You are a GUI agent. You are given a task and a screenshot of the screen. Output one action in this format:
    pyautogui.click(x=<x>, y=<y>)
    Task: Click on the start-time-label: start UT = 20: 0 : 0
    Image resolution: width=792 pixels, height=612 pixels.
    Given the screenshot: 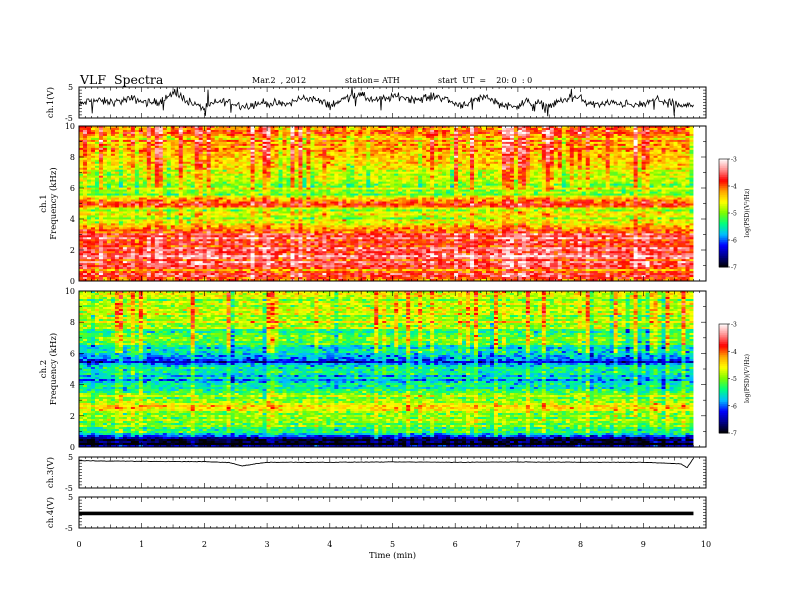 What is the action you would take?
    pyautogui.click(x=485, y=80)
    